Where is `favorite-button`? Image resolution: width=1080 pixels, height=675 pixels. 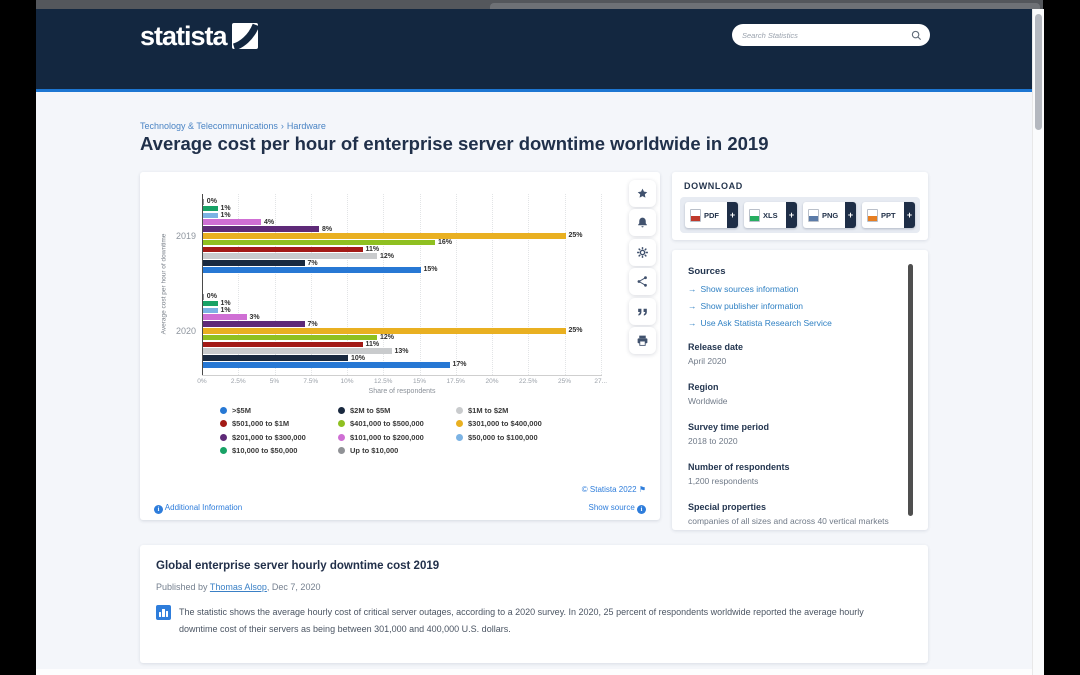
favorite-button is located at coordinates (642, 193).